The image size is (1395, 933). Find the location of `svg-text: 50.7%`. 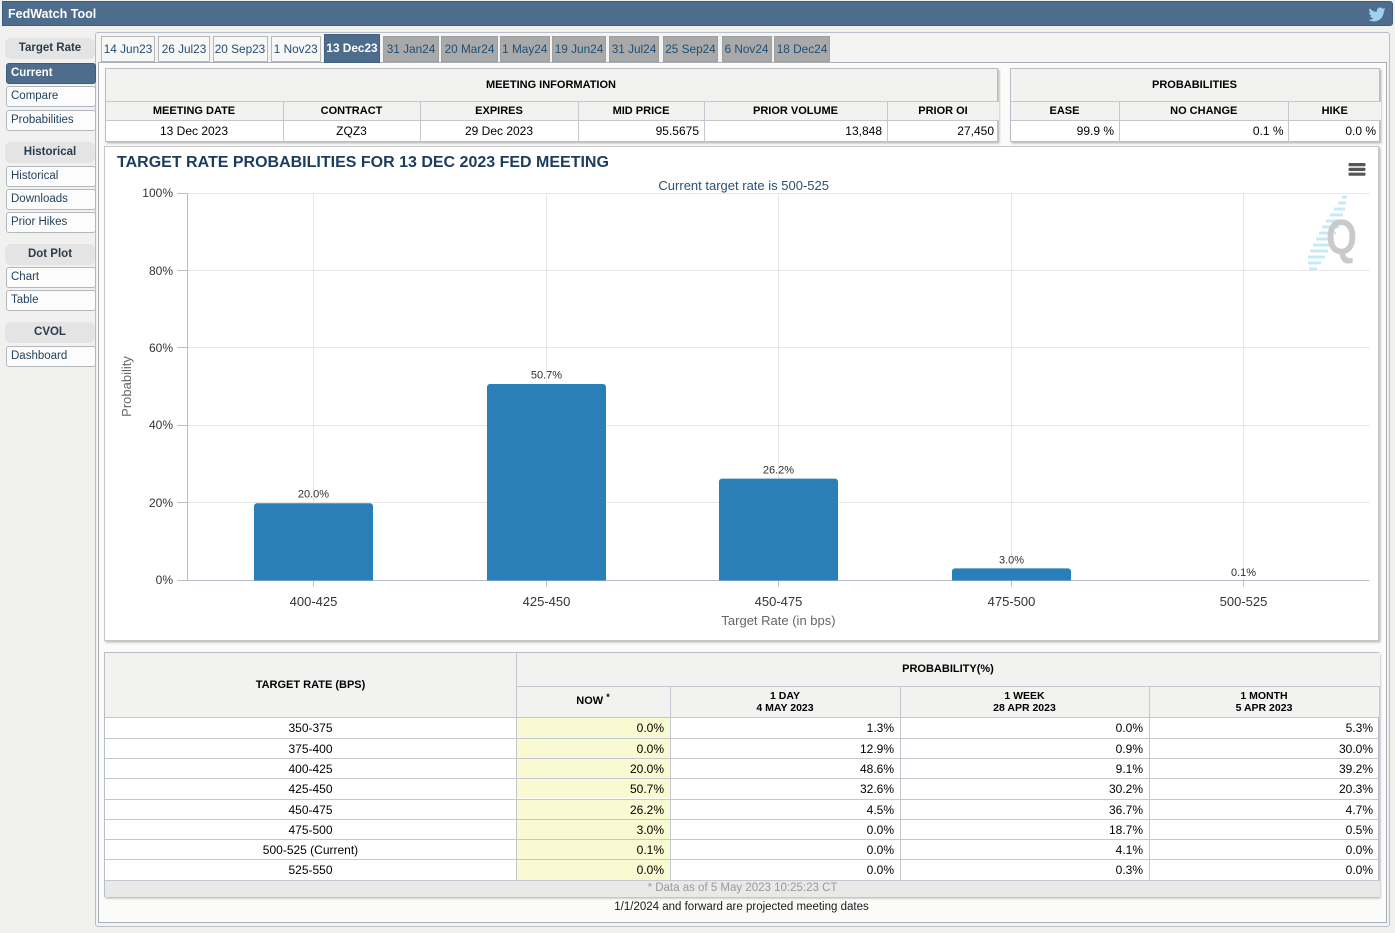

svg-text: 50.7% is located at coordinates (546, 376).